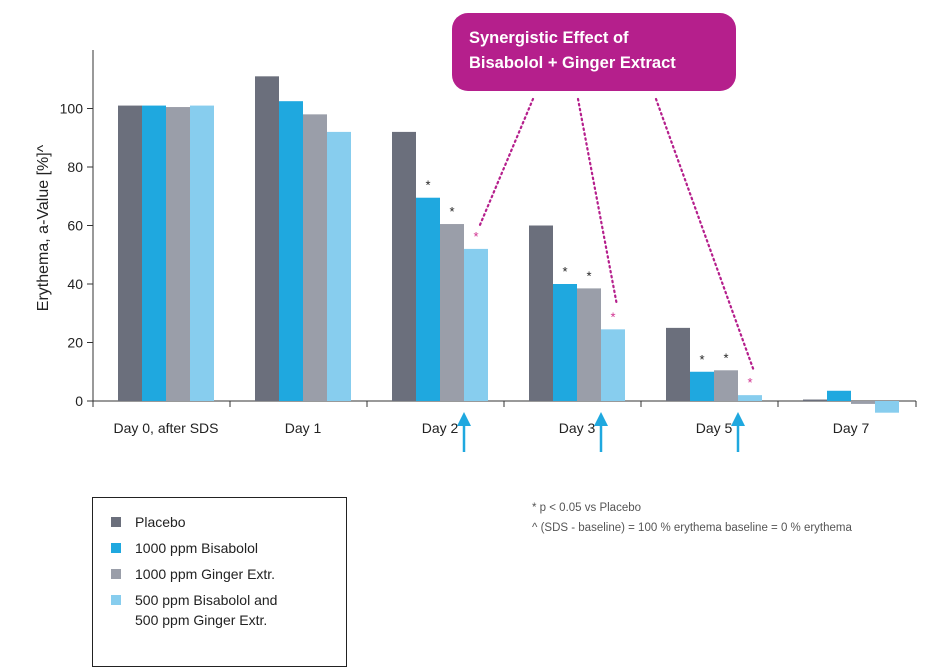 The image size is (928, 667). What do you see at coordinates (75, 343) in the screenshot?
I see `y-tick-label: 20` at bounding box center [75, 343].